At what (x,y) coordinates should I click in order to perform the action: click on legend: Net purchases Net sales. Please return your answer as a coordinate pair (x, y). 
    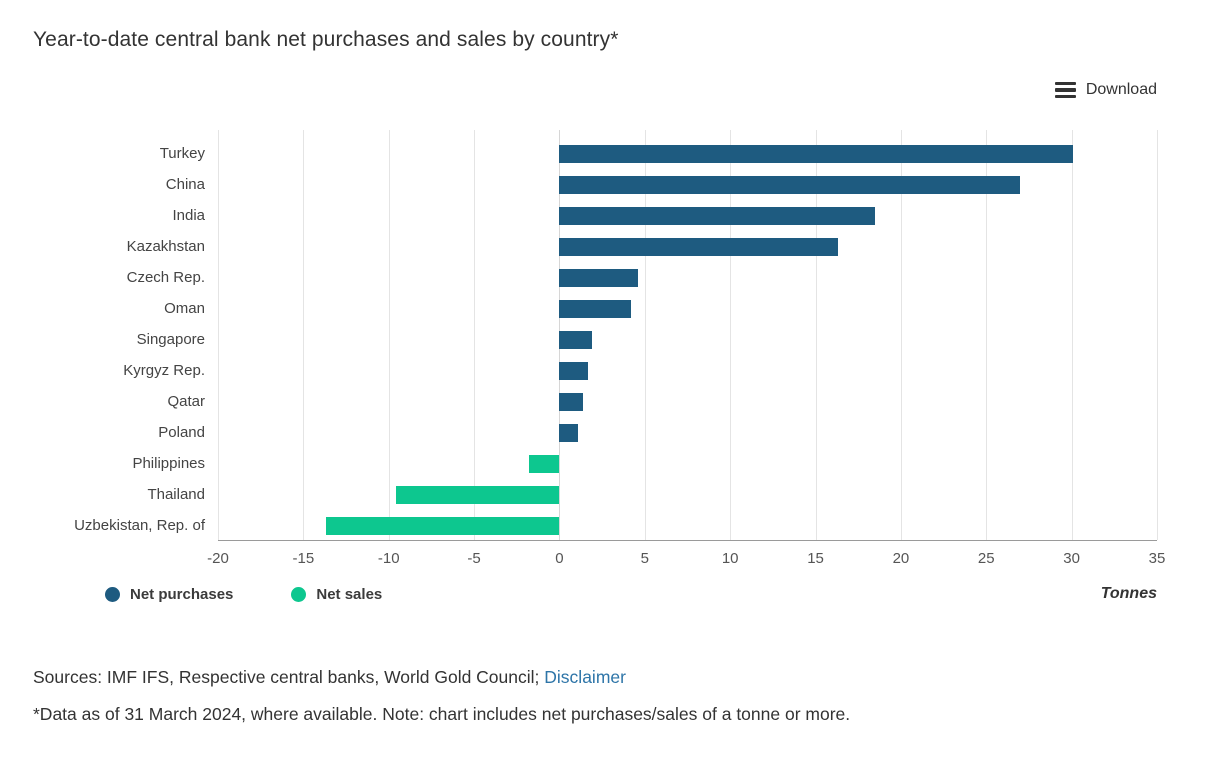
    Looking at the image, I should click on (243, 594).